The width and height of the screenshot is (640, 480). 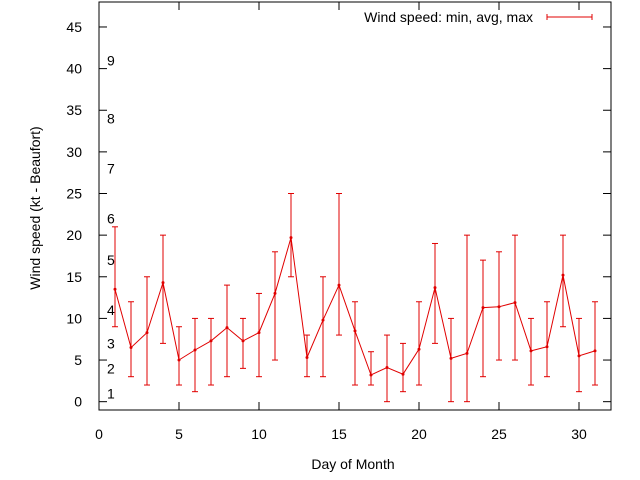 What do you see at coordinates (99, 434) in the screenshot?
I see `x-tick-label-0: 0` at bounding box center [99, 434].